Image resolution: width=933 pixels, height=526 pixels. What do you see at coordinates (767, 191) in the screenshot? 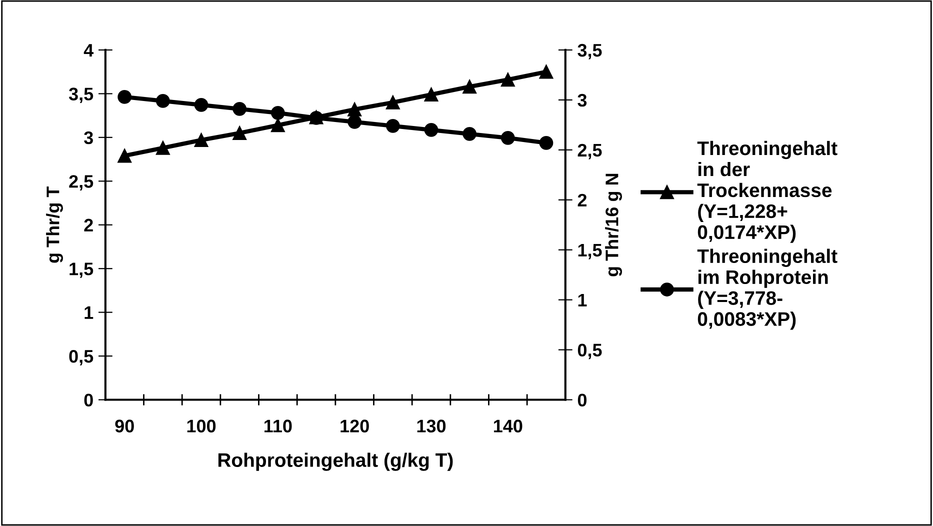
I see `legend-label: Threoningehalt in der Trockenmasse (Y=1,228+ 0,0174*XP)` at bounding box center [767, 191].